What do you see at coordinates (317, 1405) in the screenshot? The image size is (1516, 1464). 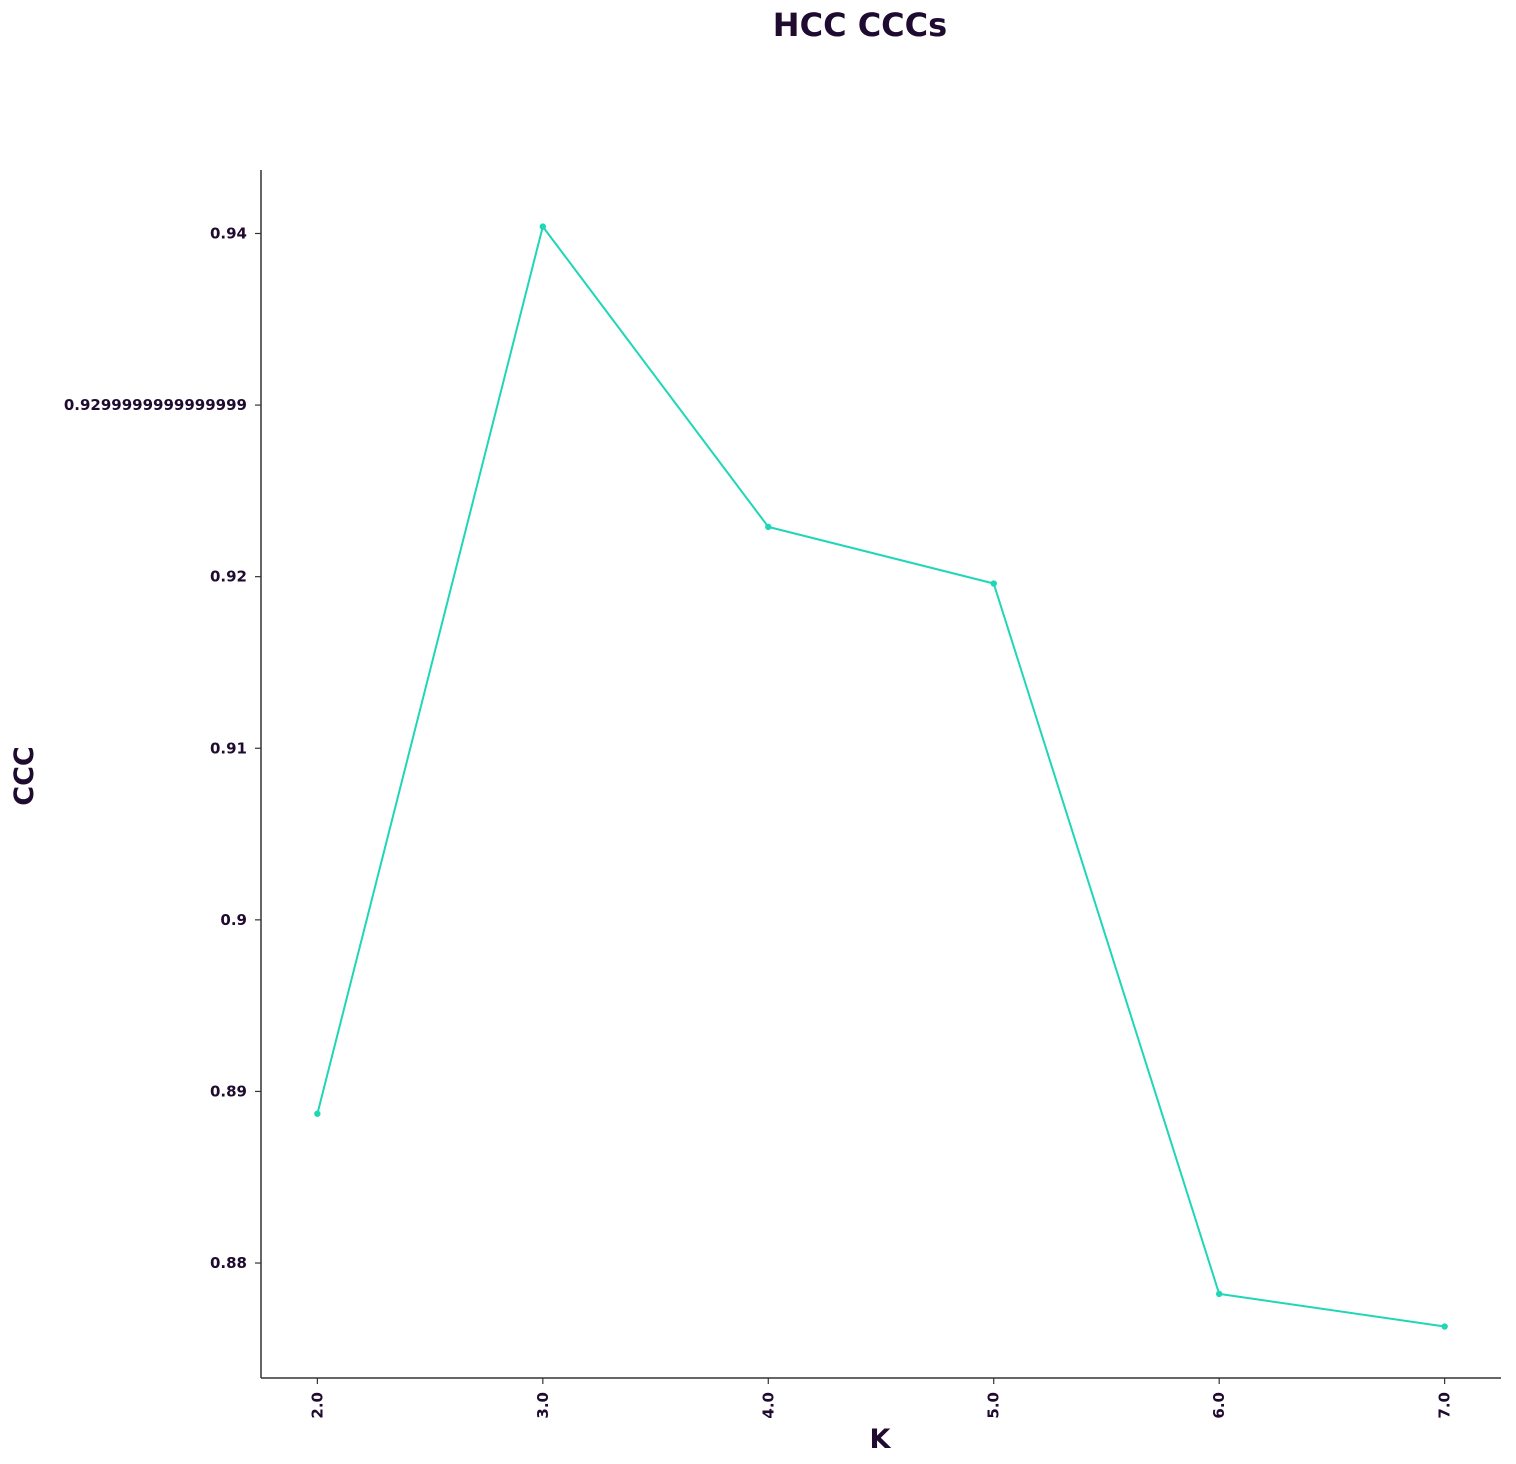 I see `x-tick-label: 2.0` at bounding box center [317, 1405].